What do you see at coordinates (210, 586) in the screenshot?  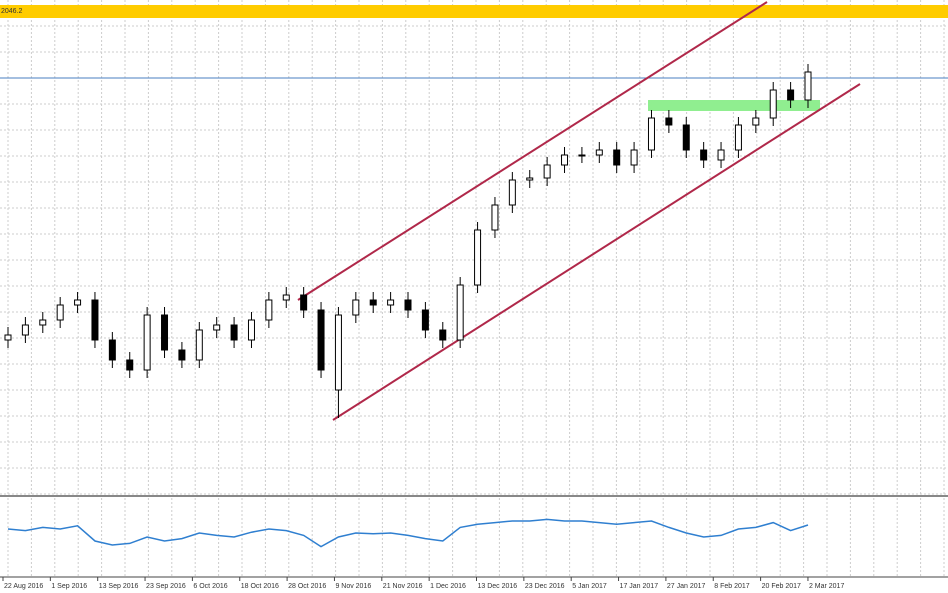 I see `x-tick-label: 6 Oct 2016` at bounding box center [210, 586].